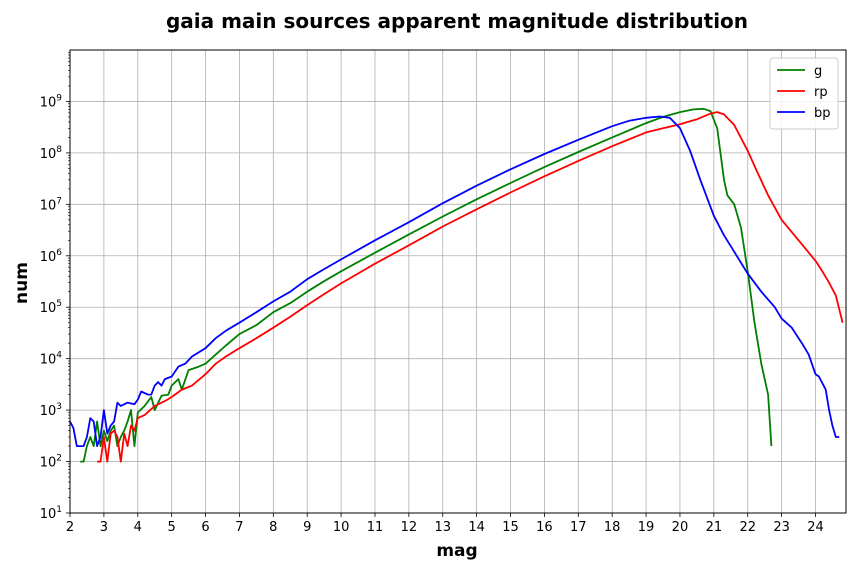 The image size is (854, 575). I want to click on legend-label-rp: rp, so click(821, 92).